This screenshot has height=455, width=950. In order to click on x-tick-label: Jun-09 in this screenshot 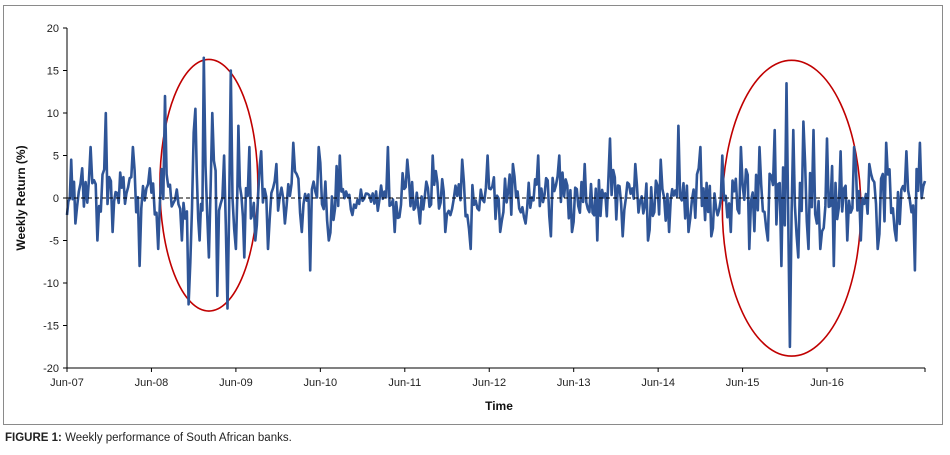, I will do `click(236, 383)`.